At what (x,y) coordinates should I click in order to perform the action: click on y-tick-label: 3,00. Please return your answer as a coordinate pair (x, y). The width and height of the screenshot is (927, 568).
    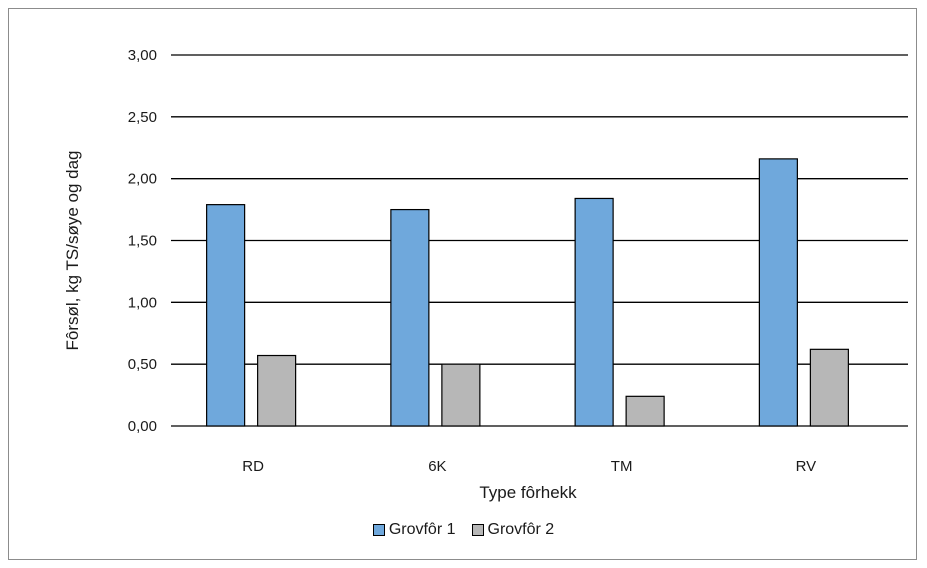
    Looking at the image, I should click on (142, 55).